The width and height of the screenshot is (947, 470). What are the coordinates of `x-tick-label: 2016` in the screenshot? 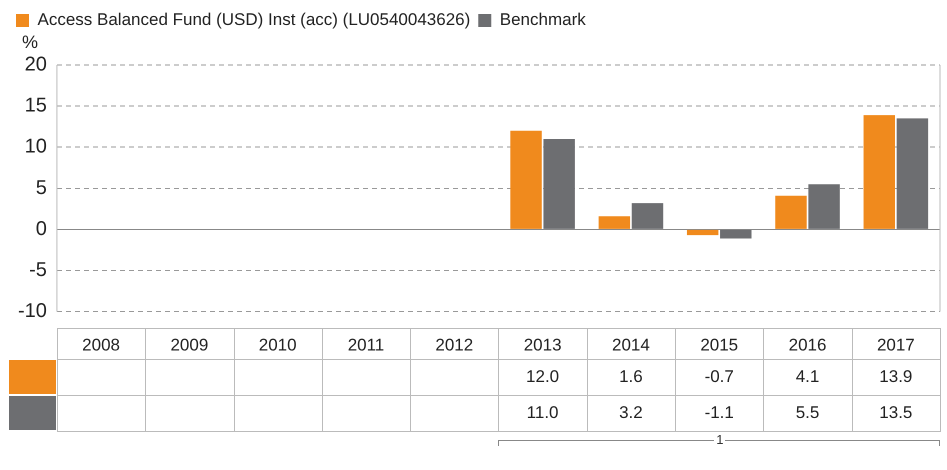 It's located at (807, 344).